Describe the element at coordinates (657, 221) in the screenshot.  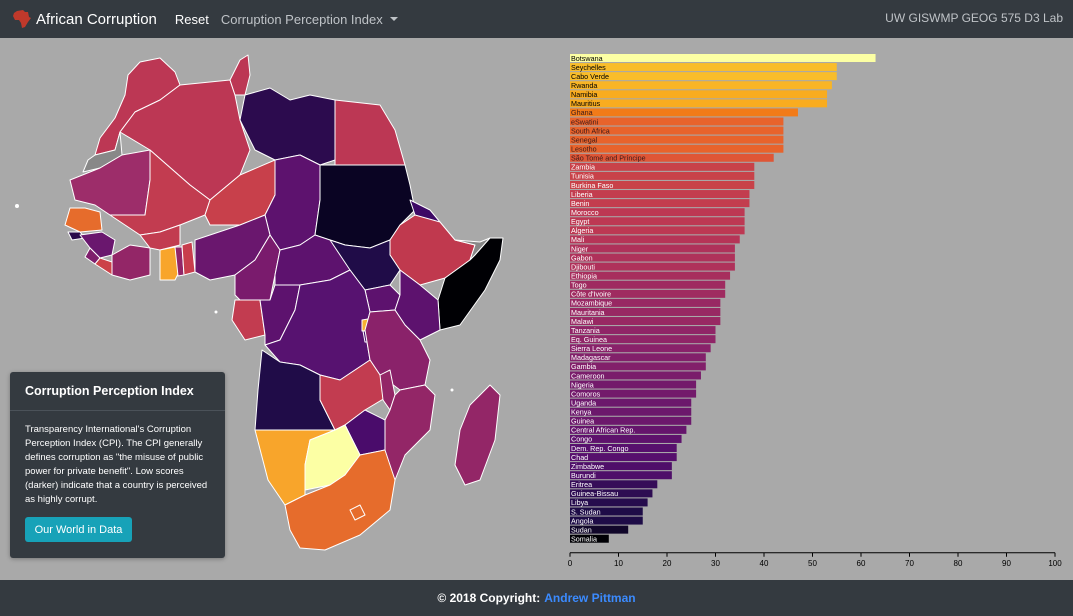
I see `bar-egypt` at that location.